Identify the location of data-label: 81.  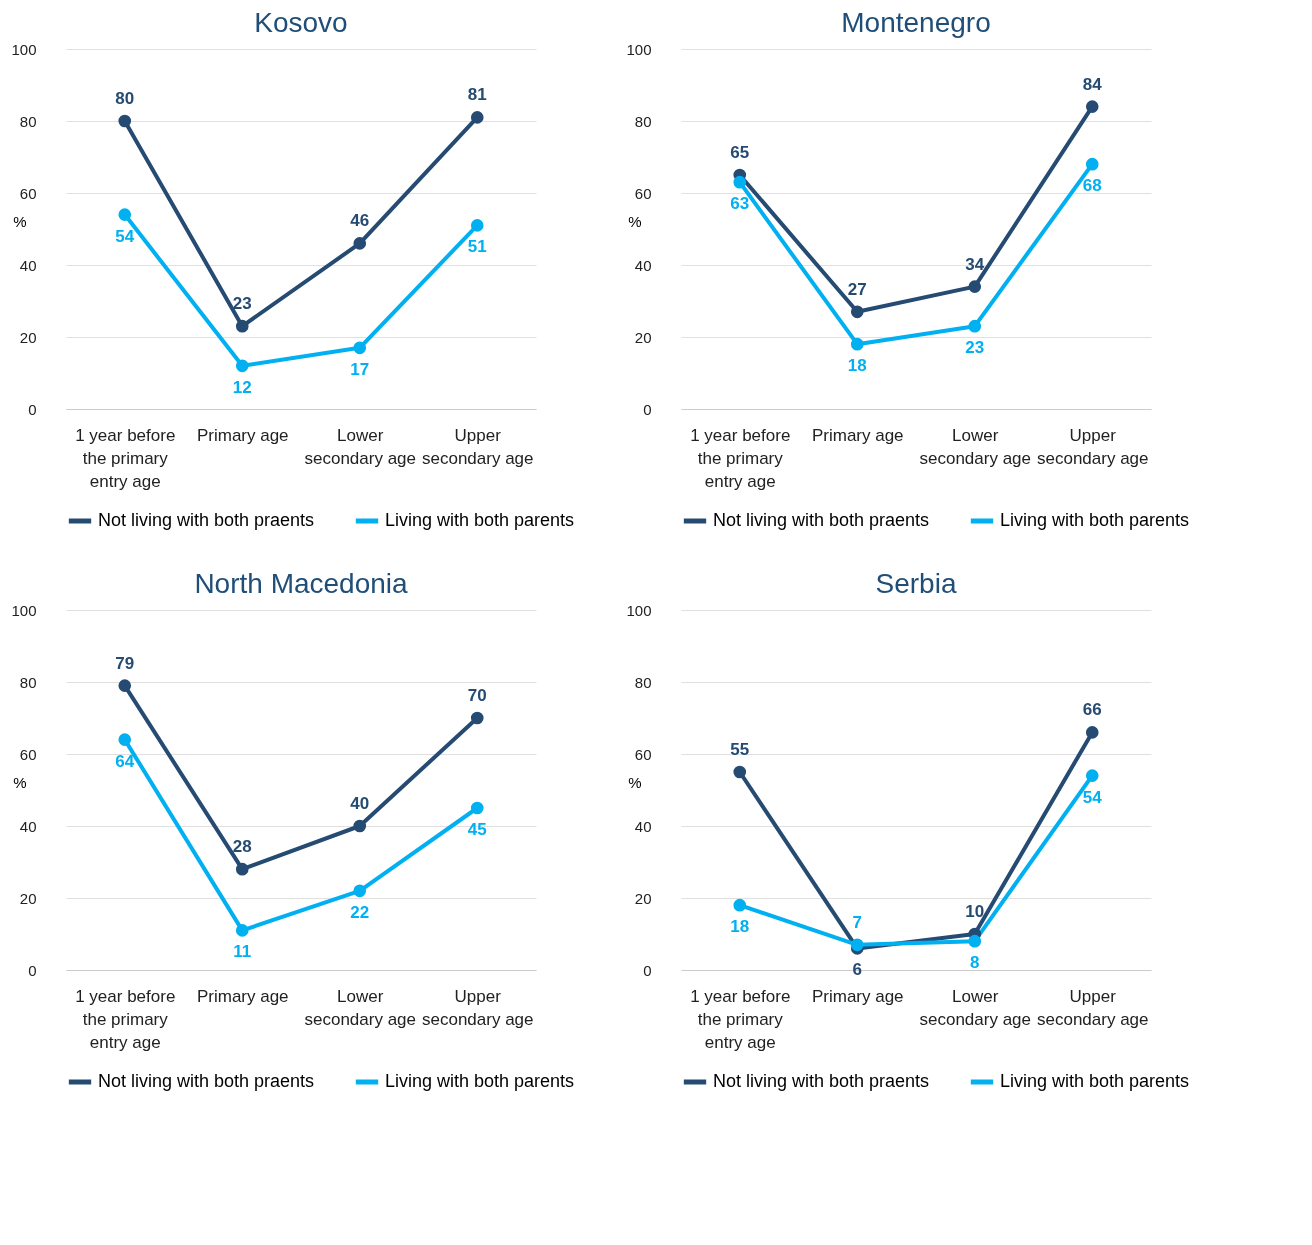
(477, 95).